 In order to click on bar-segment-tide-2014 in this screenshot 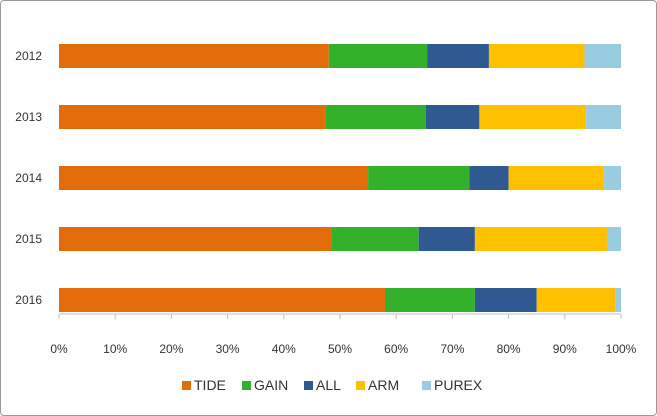, I will do `click(214, 178)`.